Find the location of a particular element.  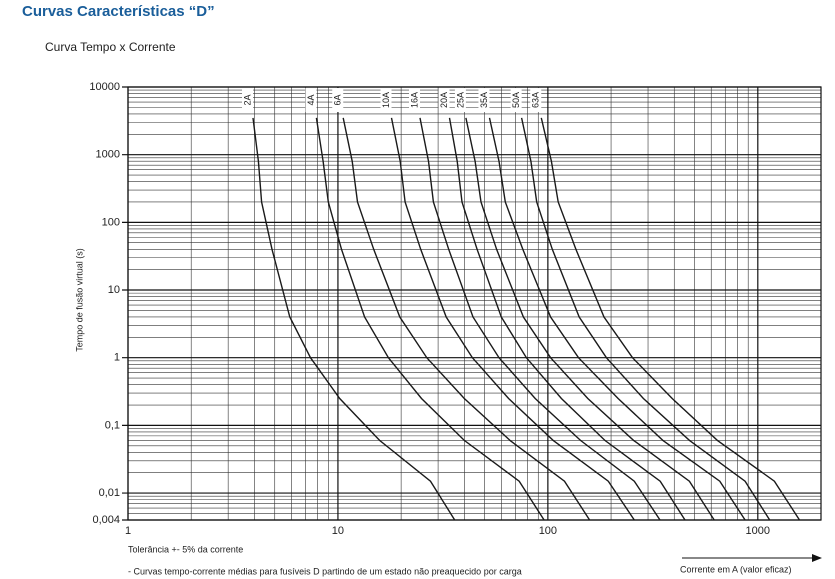

y-axis-label: Tempo de fusão virtual (s) is located at coordinates (79, 300).